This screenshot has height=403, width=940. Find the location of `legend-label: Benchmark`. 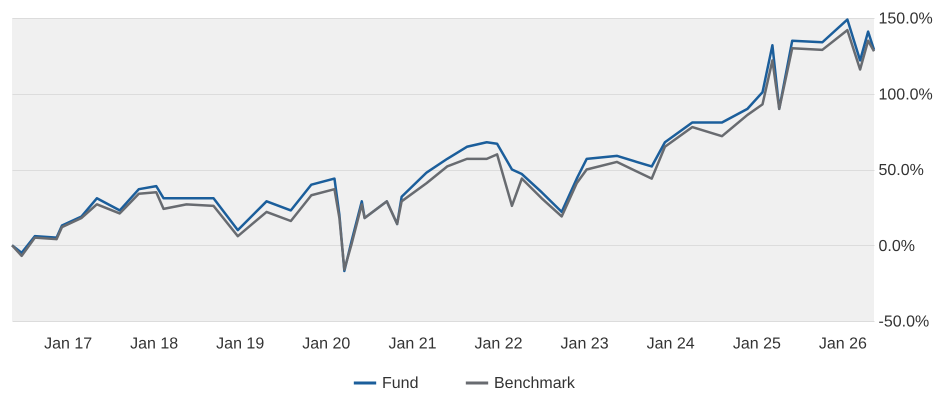

legend-label: Benchmark is located at coordinates (535, 383).